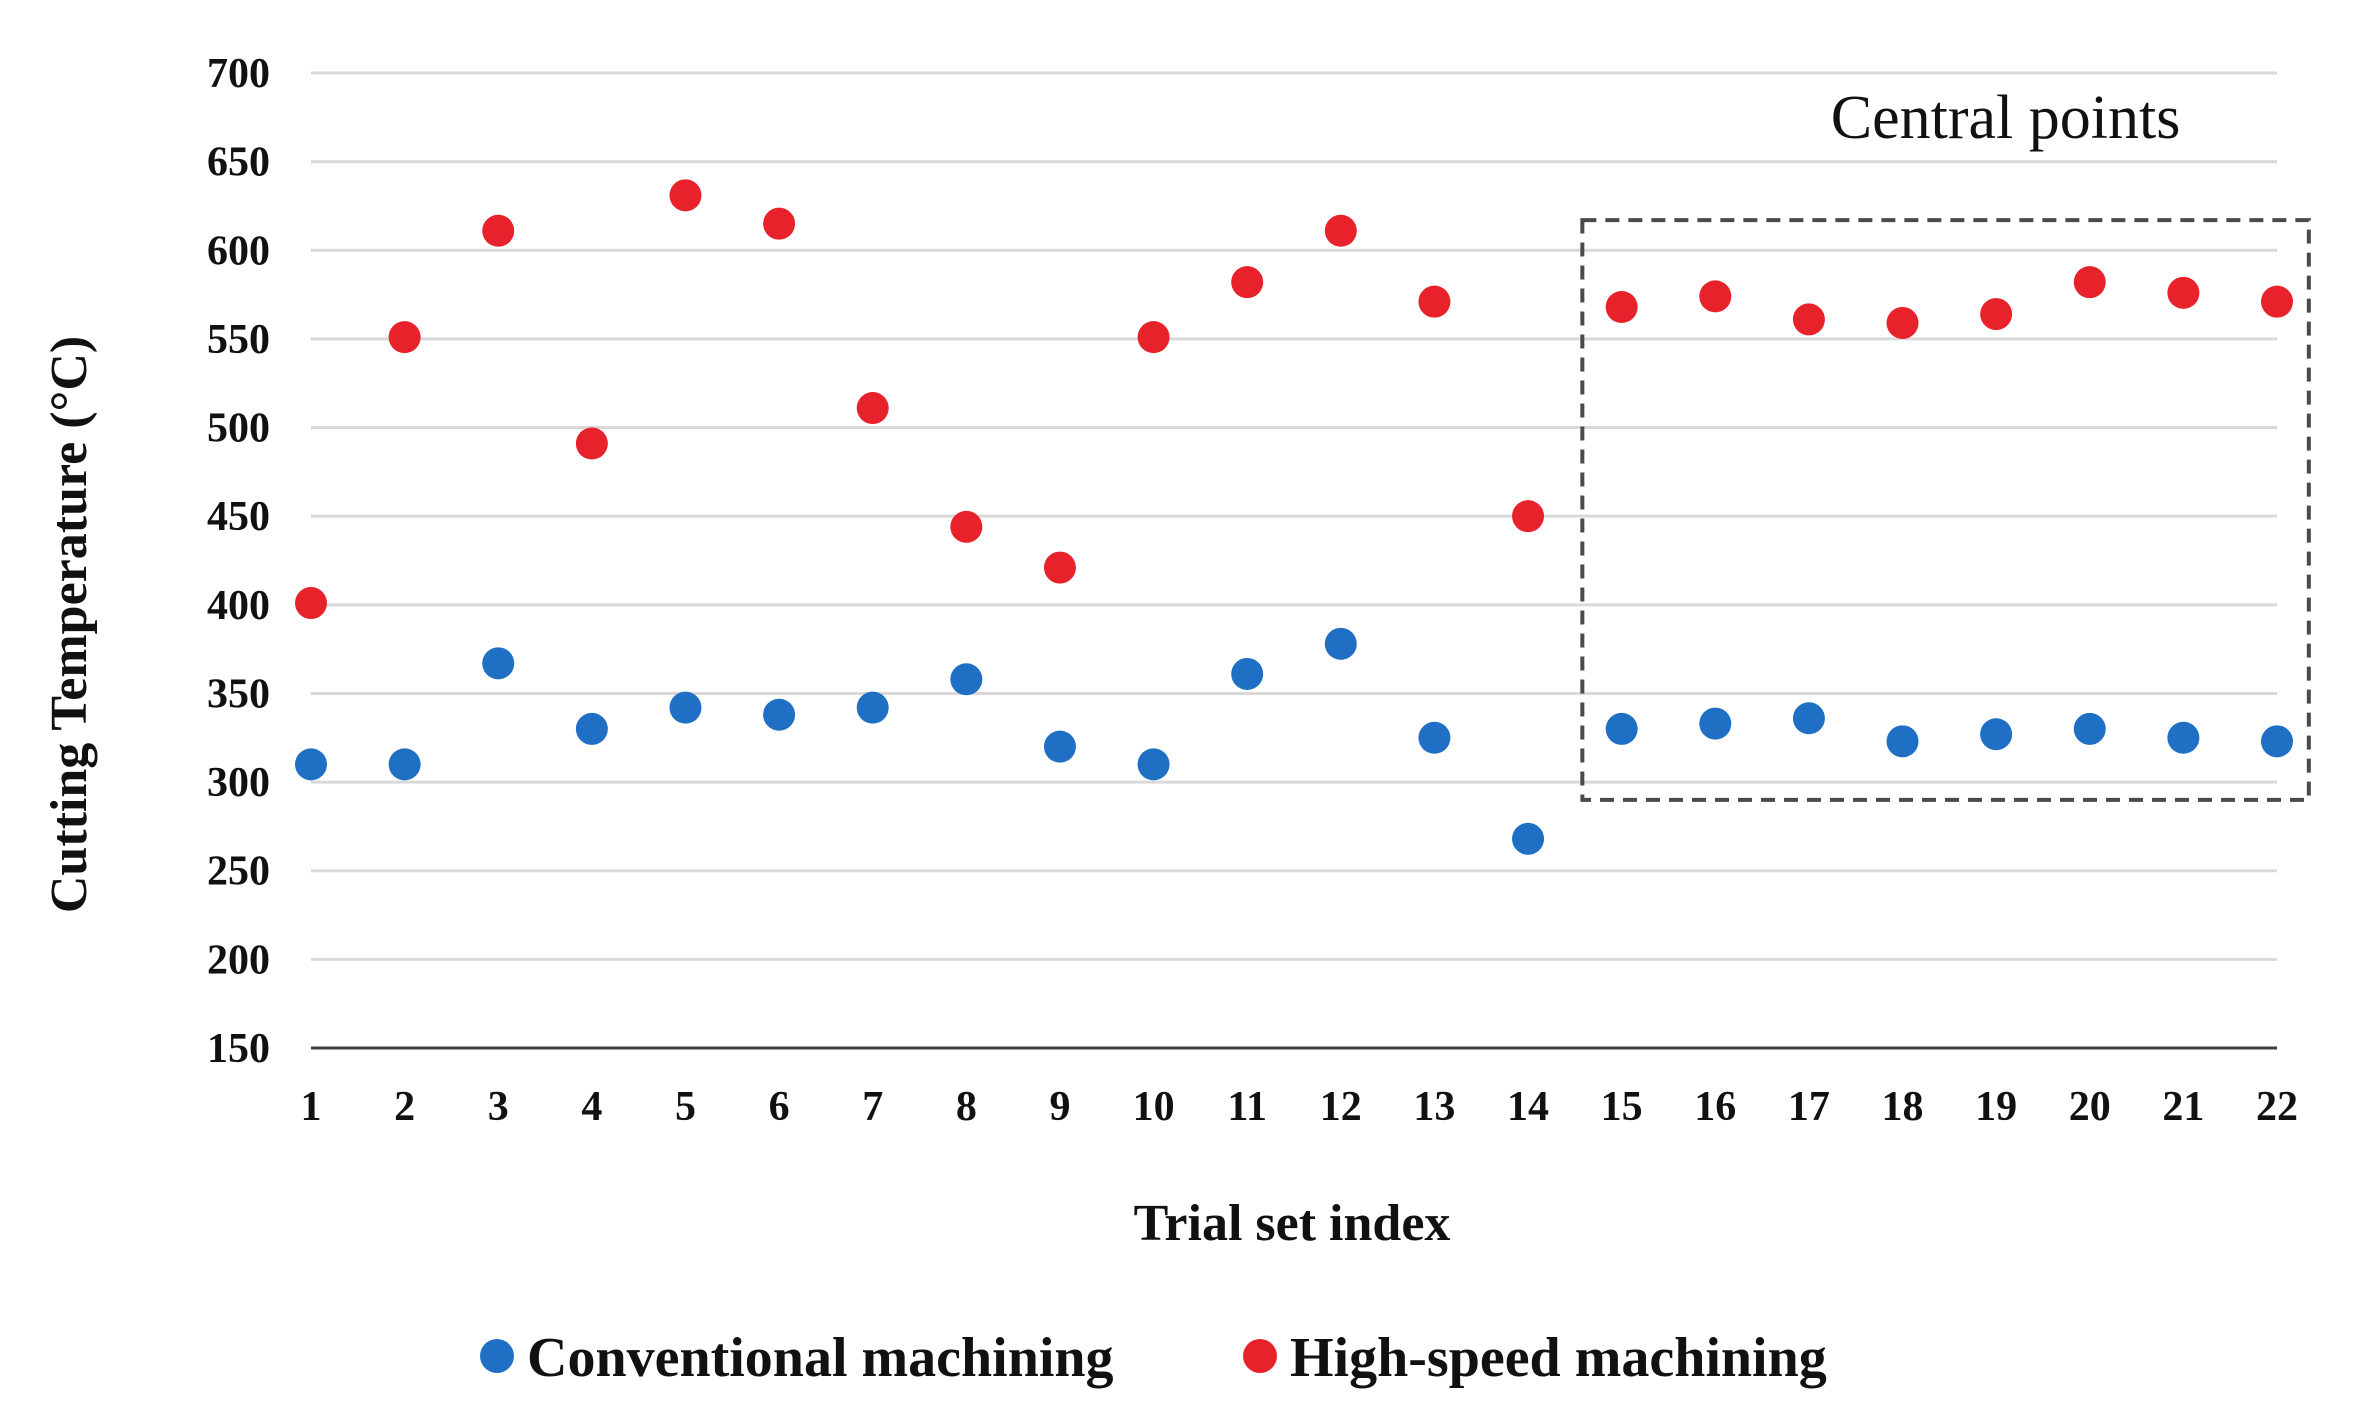  Describe the element at coordinates (311, 1107) in the screenshot. I see `x-tick-label: 1` at that location.